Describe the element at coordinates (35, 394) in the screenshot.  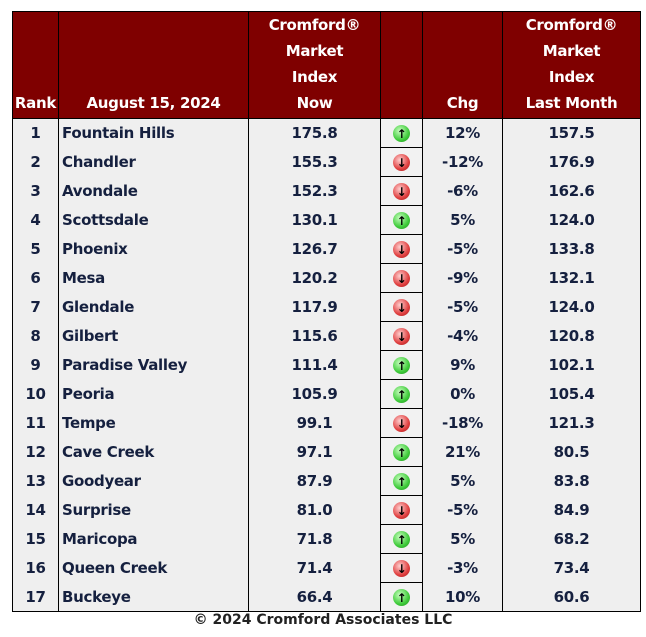
I see `rank-cell: 10` at that location.